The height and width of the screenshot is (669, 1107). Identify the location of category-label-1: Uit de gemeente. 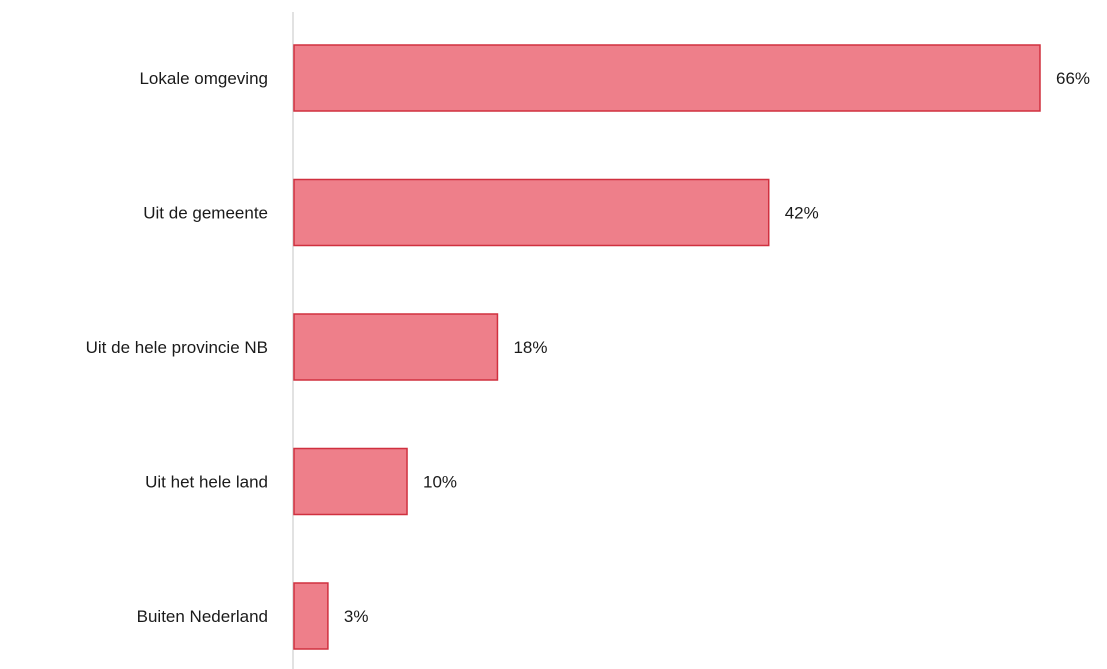
(205, 213).